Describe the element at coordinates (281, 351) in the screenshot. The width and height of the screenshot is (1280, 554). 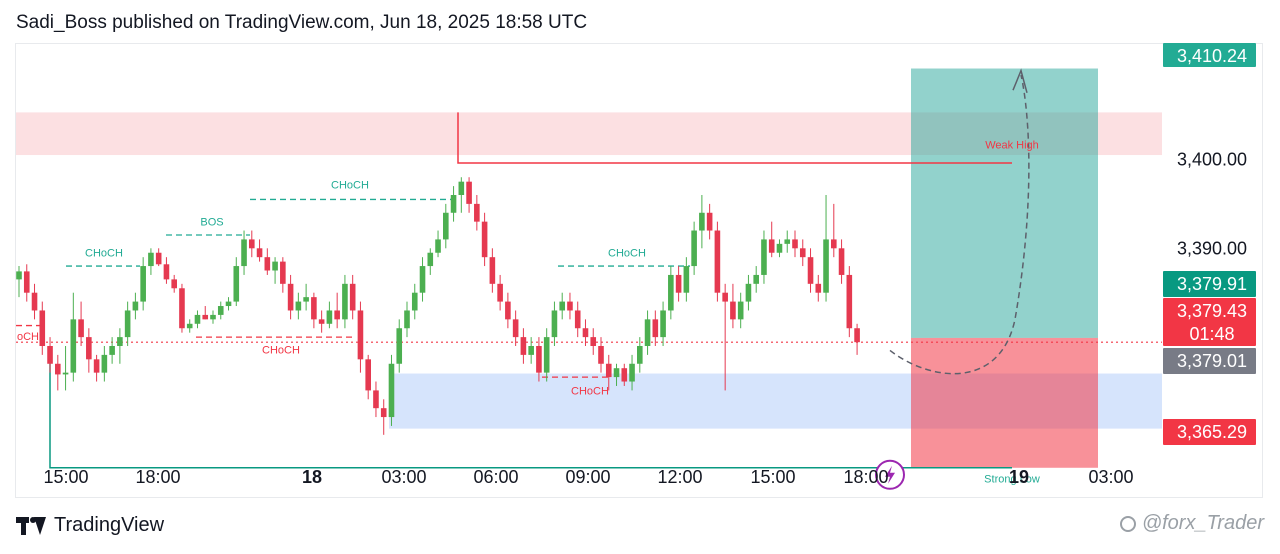
I see `choch-label-bear-1: CHoCH` at that location.